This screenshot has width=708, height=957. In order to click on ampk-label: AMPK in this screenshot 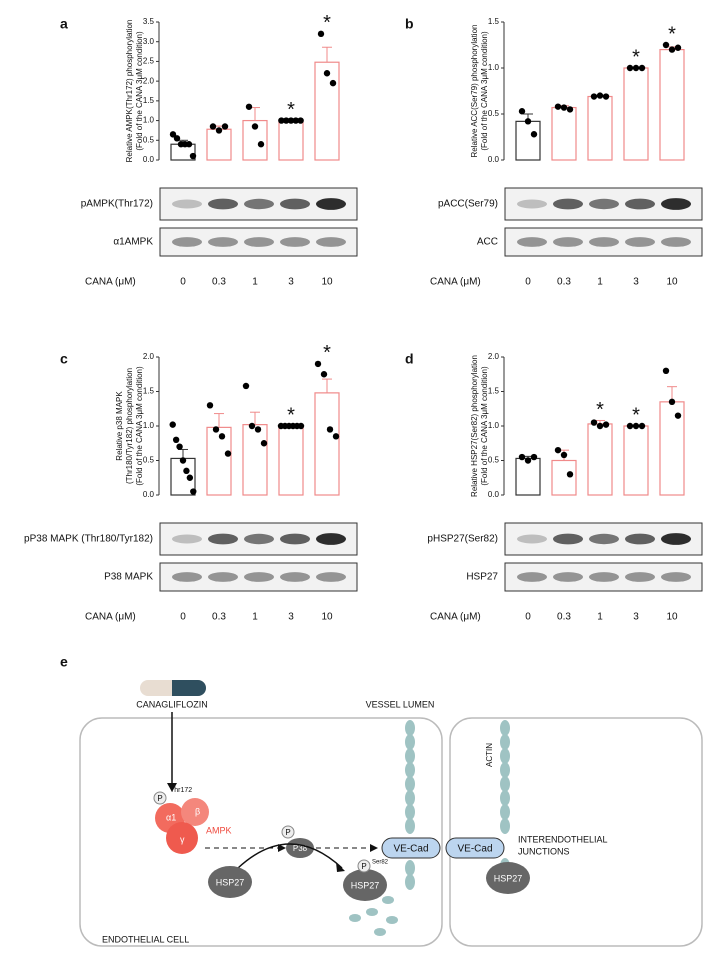, I will do `click(219, 830)`.